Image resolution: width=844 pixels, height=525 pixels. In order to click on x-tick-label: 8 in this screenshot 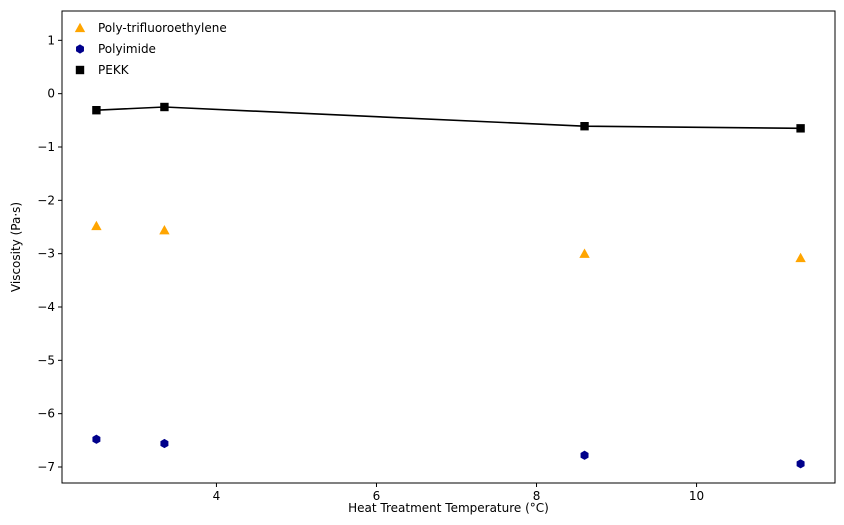, I will do `click(537, 496)`.